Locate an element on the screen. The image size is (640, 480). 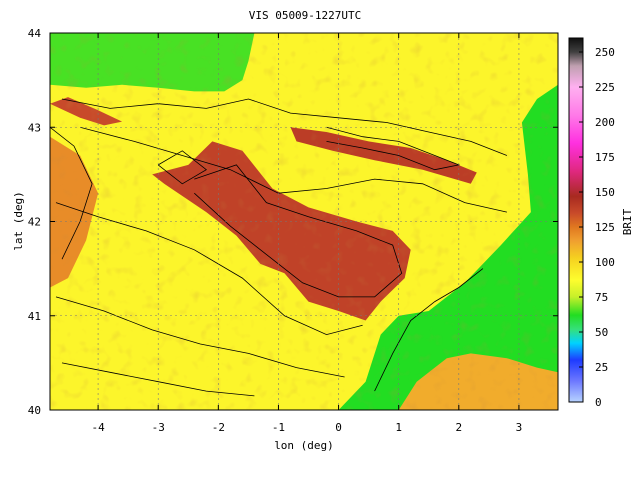
colorbar is located at coordinates (576, 220).